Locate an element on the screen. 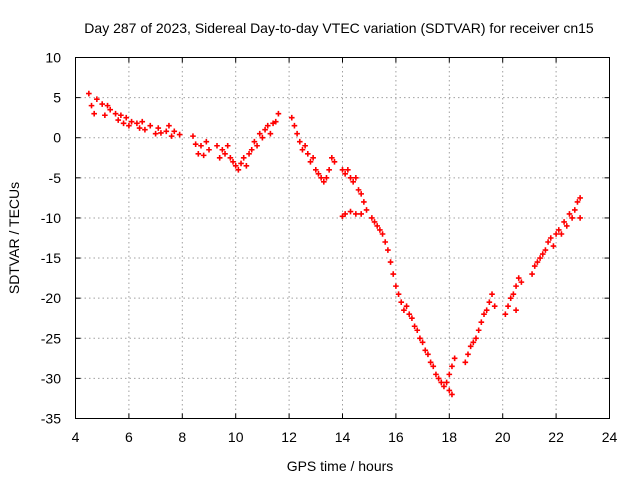  y-tick-label: -25 is located at coordinates (51, 338).